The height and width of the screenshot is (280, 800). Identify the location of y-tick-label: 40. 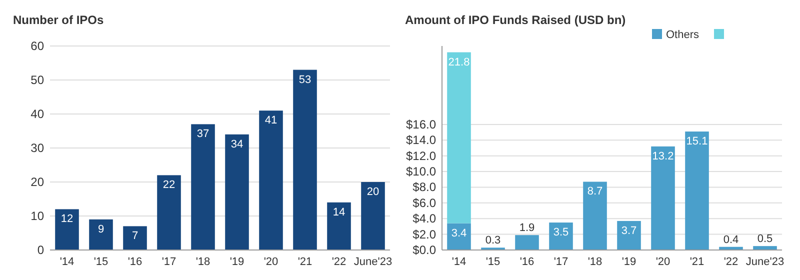
(37, 114).